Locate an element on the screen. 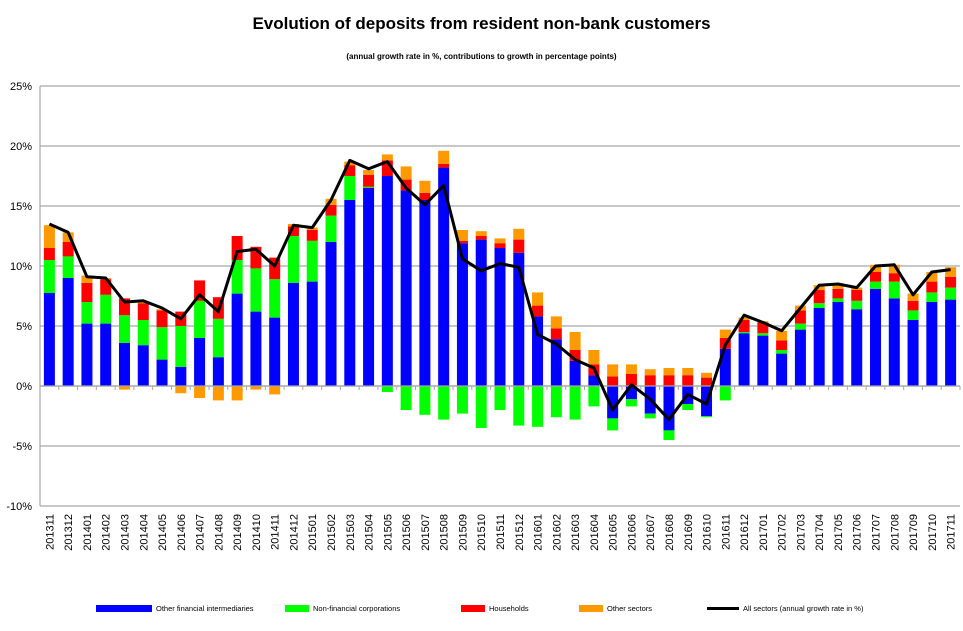  y-tick-label: 15% is located at coordinates (21, 207).